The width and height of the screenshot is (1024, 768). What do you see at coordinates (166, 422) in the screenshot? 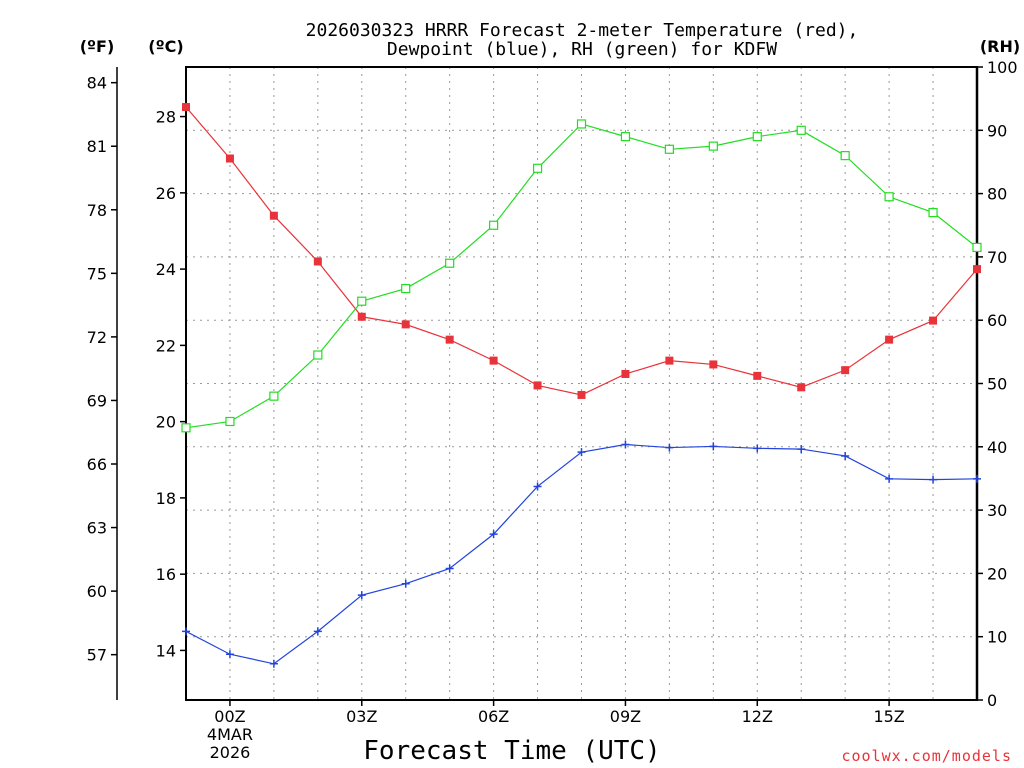
I see `celsius-tick-label: 20` at bounding box center [166, 422].